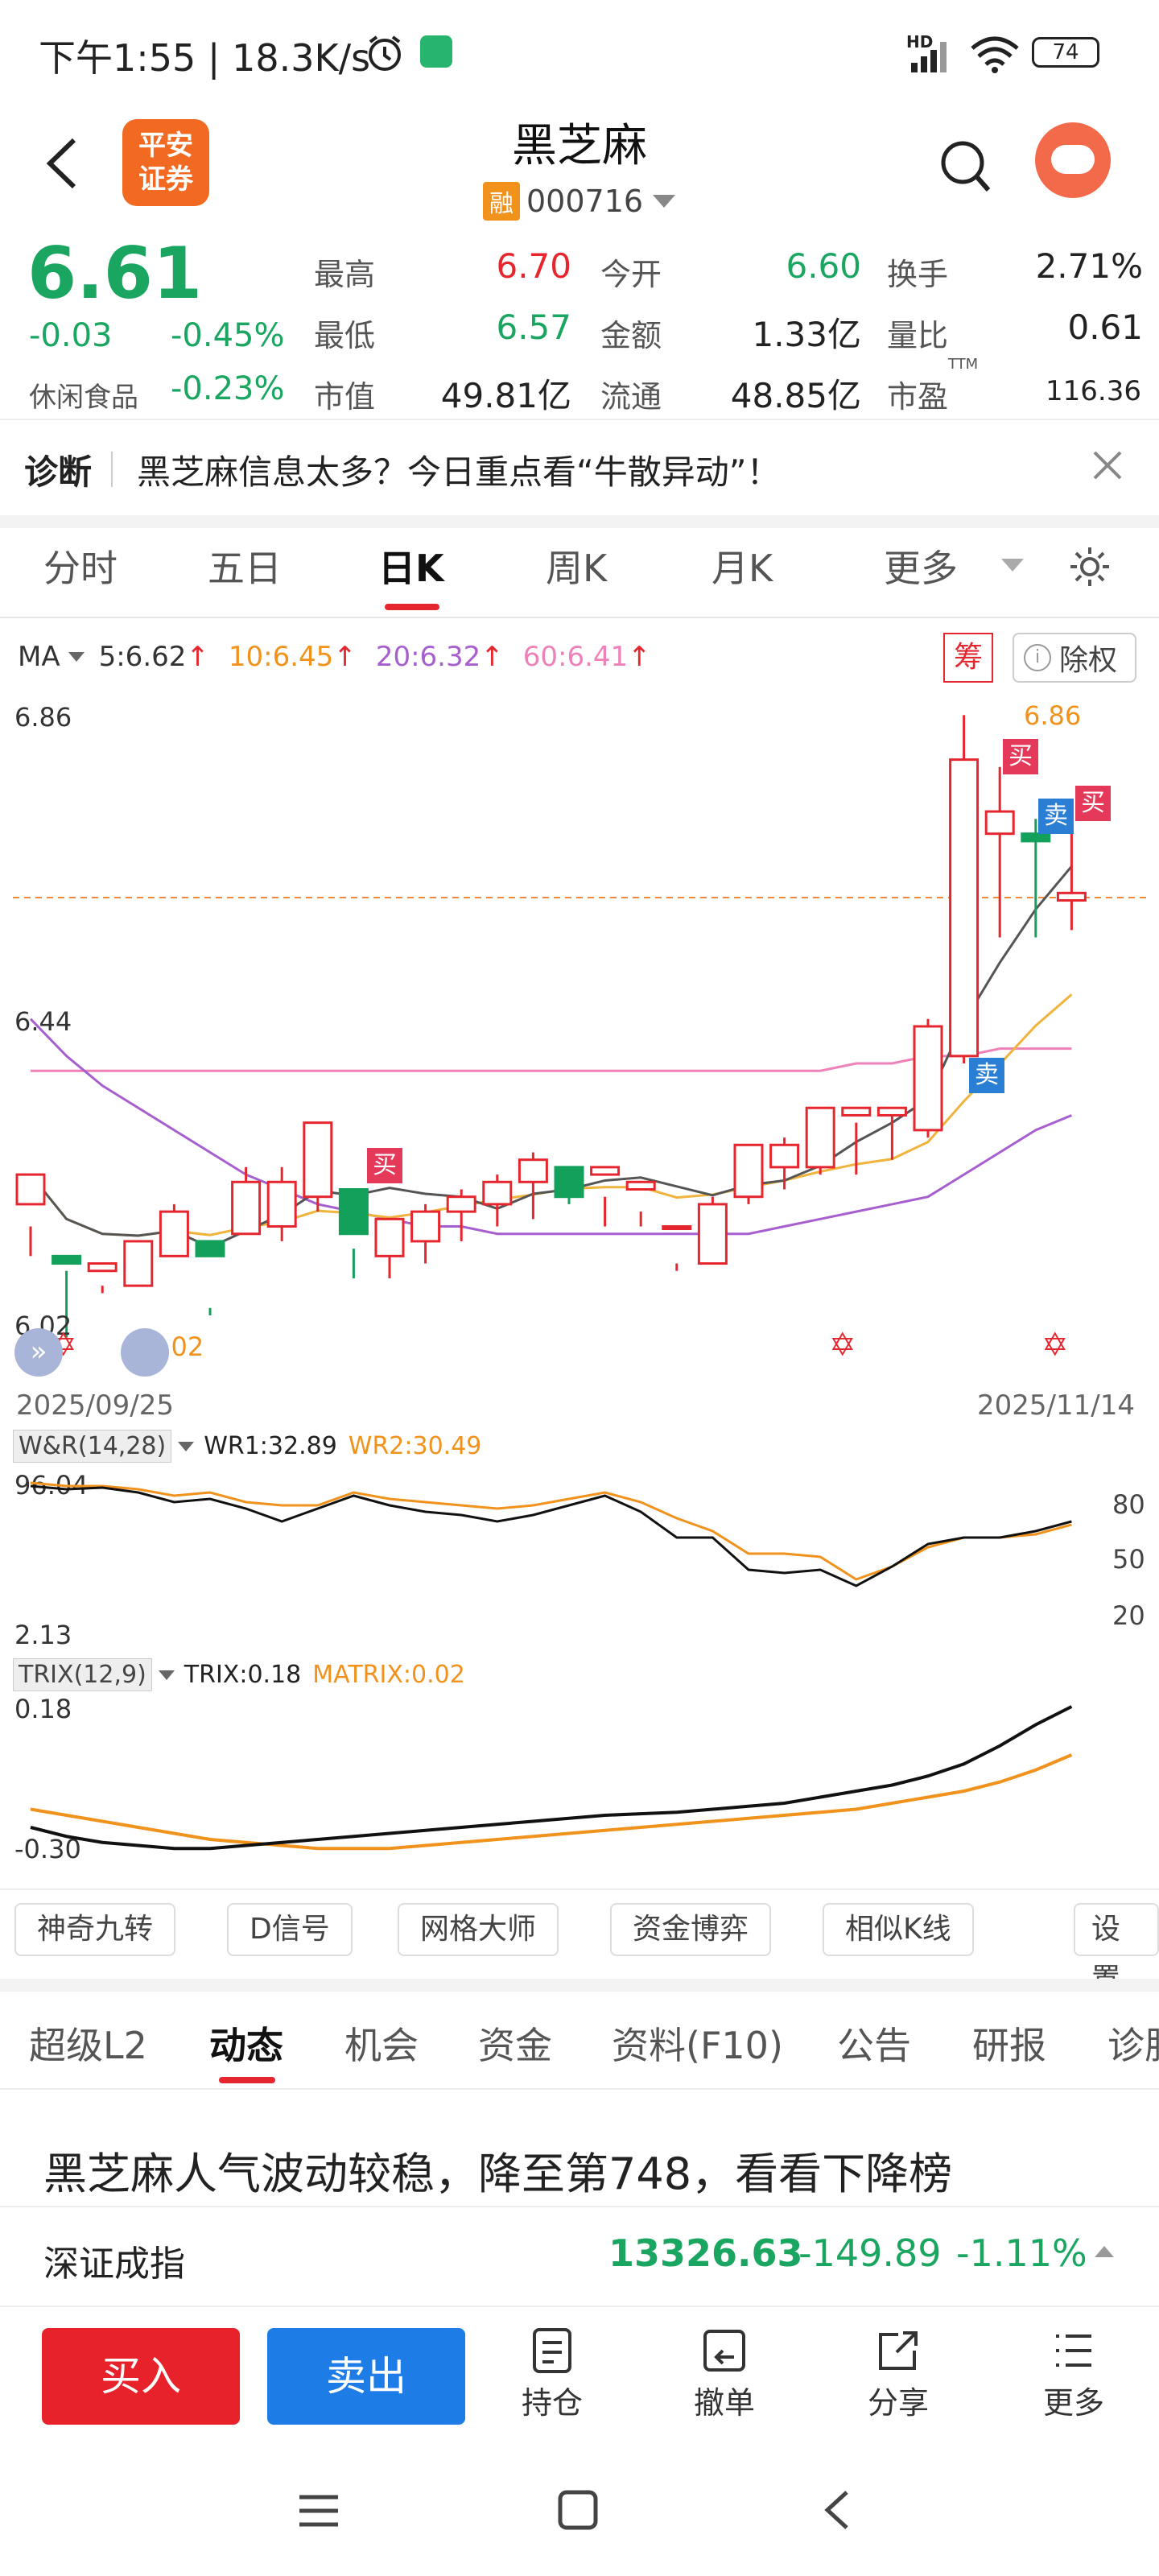  Describe the element at coordinates (1104, 2251) in the screenshot. I see `chevron-up-icon` at that location.